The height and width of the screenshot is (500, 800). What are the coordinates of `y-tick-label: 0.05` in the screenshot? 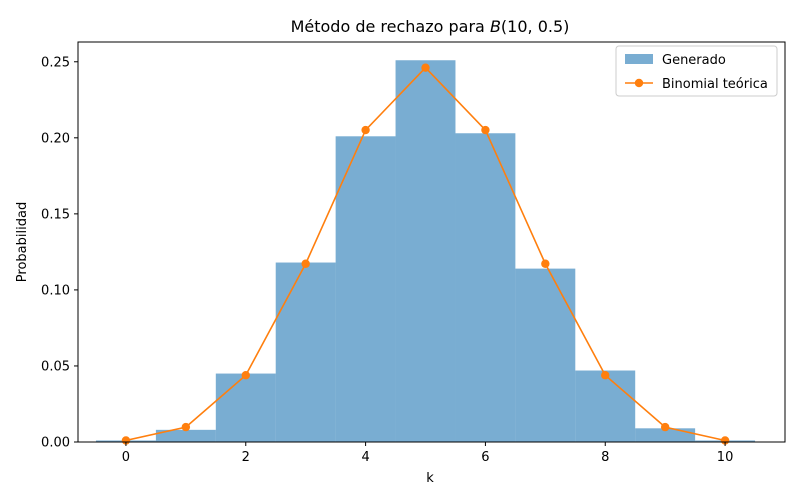 It's located at (55, 366).